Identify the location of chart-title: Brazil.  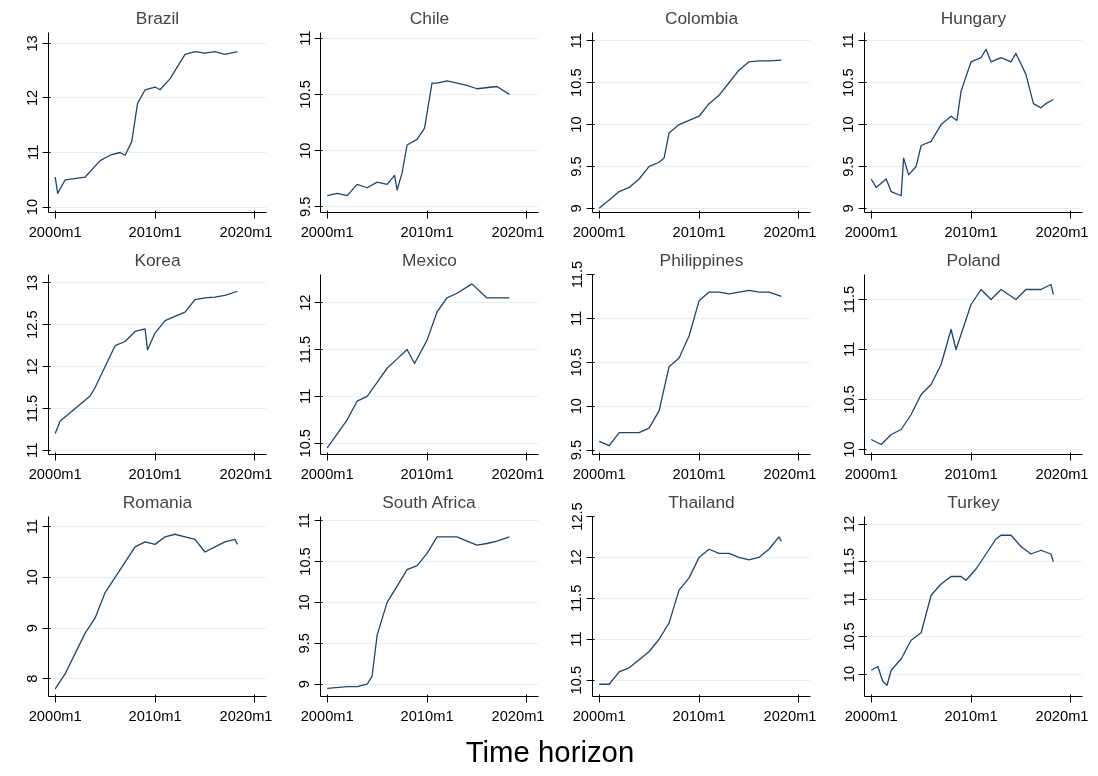
(157, 17).